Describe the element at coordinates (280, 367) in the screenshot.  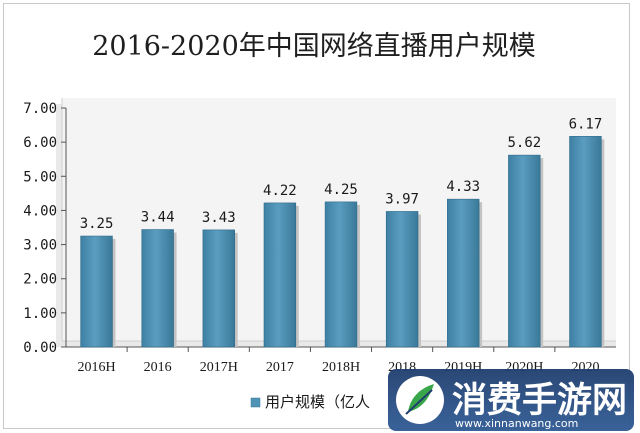
I see `x-tick-label: 2017` at that location.